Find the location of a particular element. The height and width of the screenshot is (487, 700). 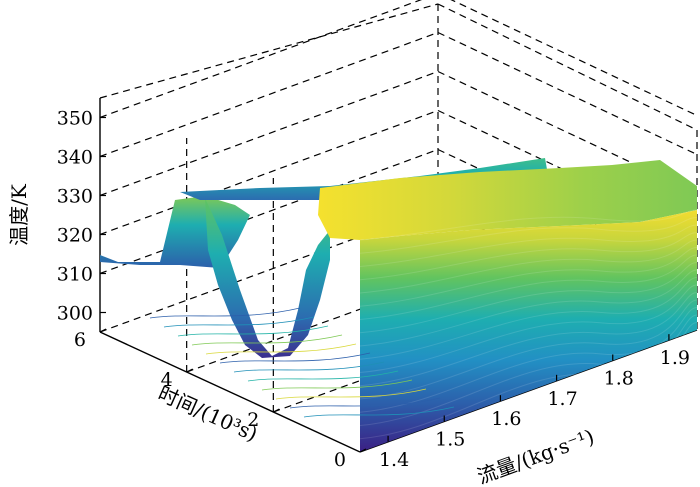

z-axis-ticks: 300 310 320 330 340 350 is located at coordinates (81, 216).